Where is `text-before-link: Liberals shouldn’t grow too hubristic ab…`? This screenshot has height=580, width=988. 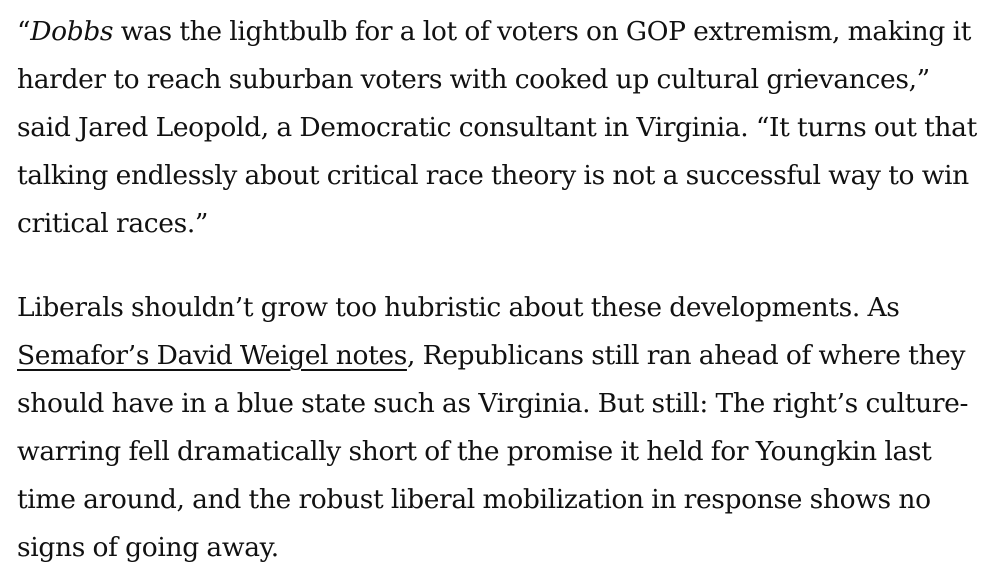
text-before-link: Liberals shouldn’t grow too hubristic ab… is located at coordinates (458, 307).